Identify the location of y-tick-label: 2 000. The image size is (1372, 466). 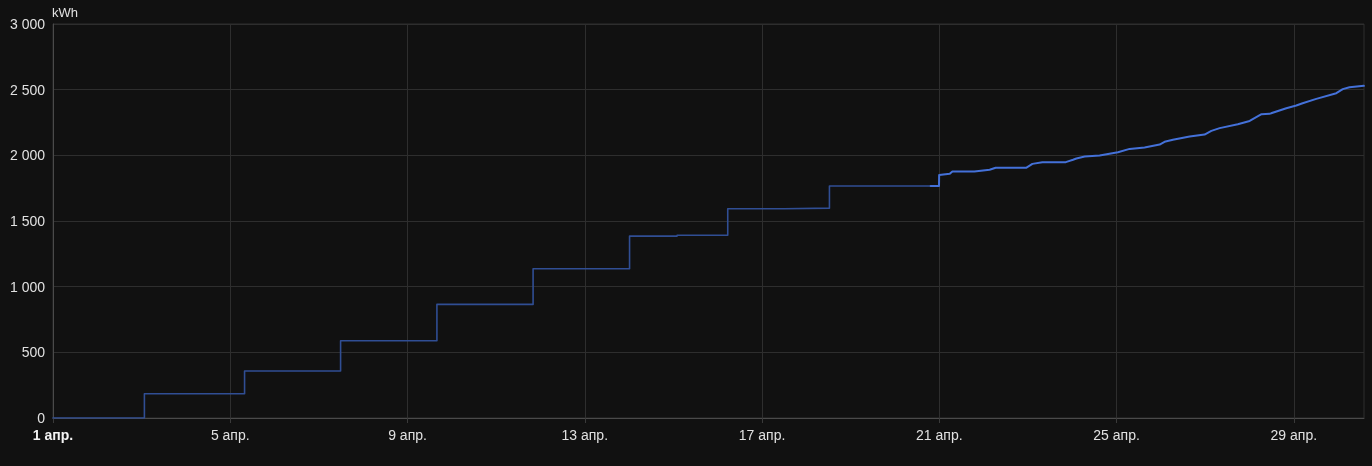
(27, 155).